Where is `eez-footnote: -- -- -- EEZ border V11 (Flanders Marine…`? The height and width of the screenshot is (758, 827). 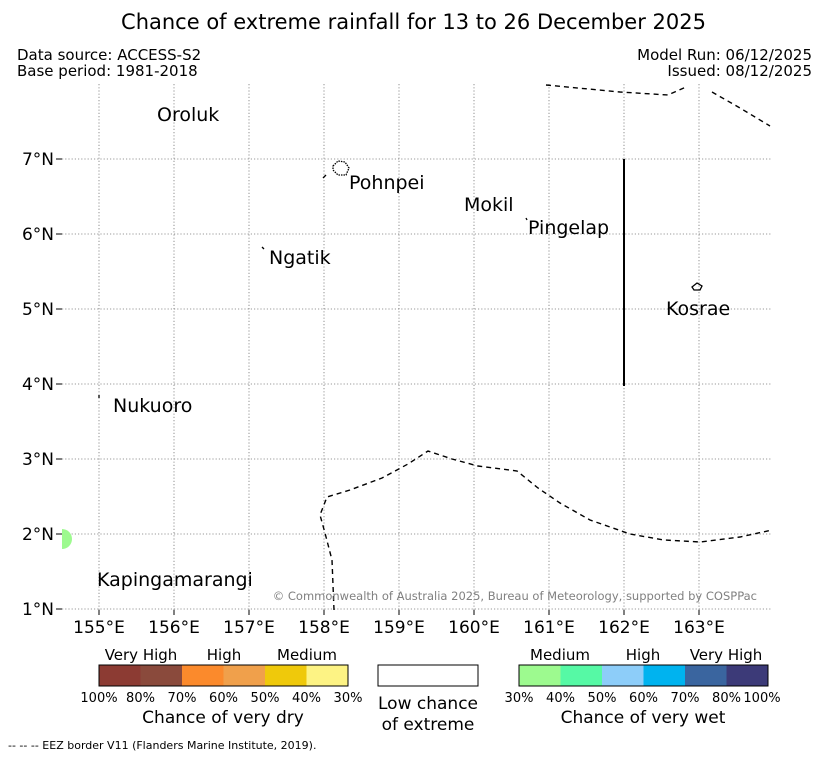 eez-footnote: -- -- -- EEZ border V11 (Flanders Marine… is located at coordinates (162, 745).